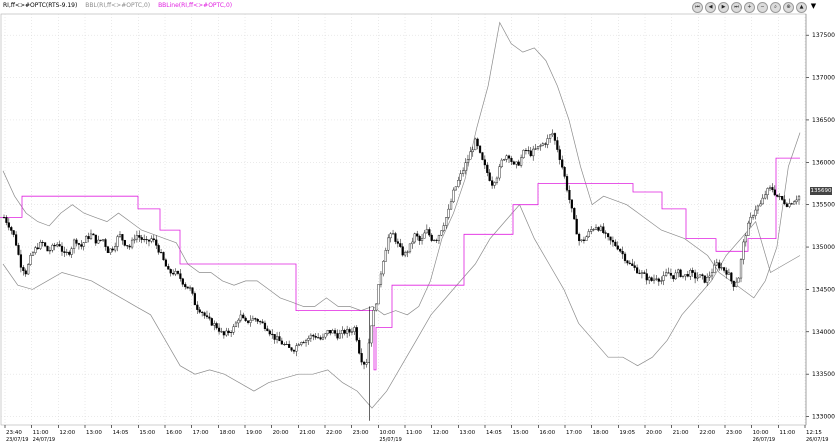 This screenshot has height=447, width=838. Describe the element at coordinates (788, 7) in the screenshot. I see `zoom-fit-button: ⊕` at that location.